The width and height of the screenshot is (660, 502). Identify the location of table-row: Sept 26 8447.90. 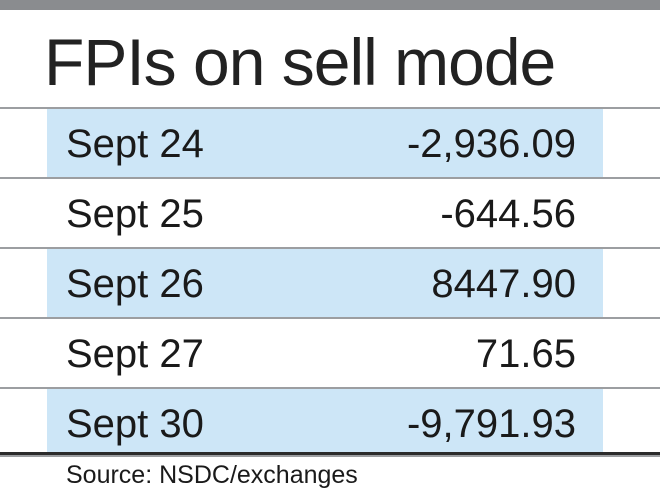
(330, 282).